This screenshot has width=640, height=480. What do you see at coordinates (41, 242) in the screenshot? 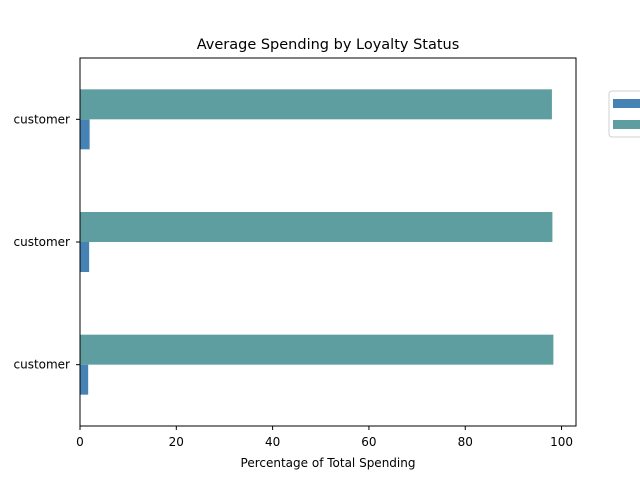
I see `y-tick-label-1: customer` at bounding box center [41, 242].